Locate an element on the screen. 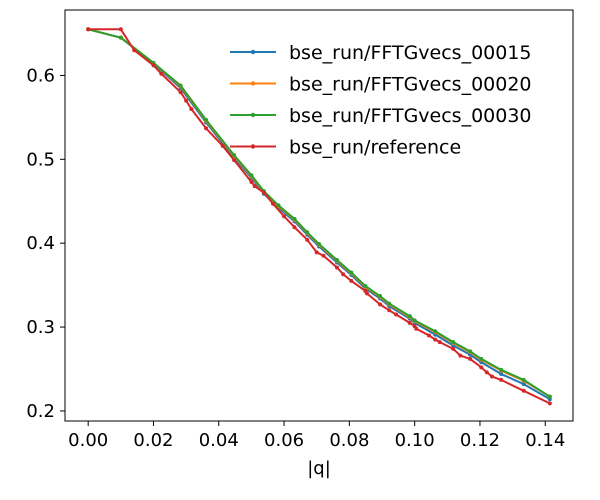 The width and height of the screenshot is (600, 500). legend-entry: bse_run/reference is located at coordinates (345, 148).